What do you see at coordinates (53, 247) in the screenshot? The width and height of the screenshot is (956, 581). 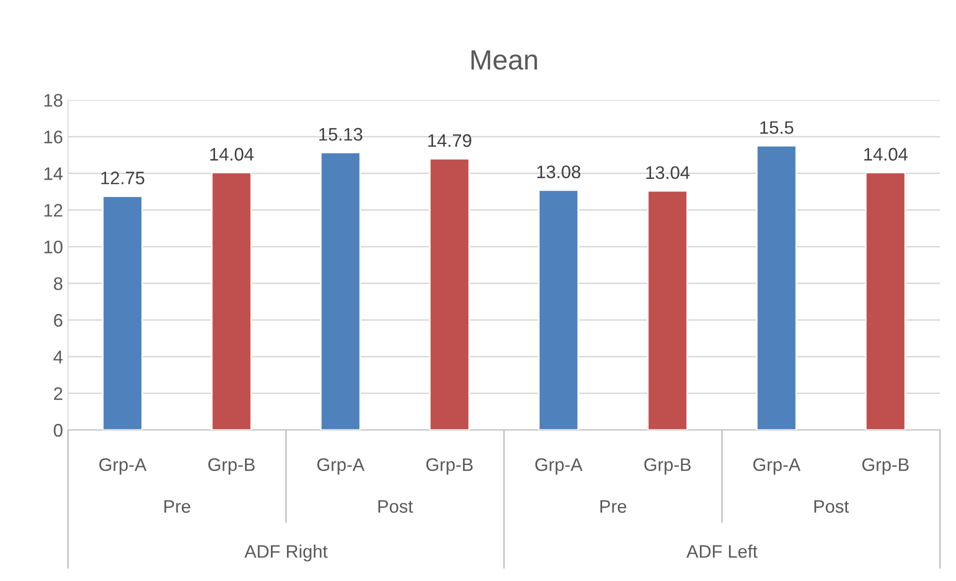 I see `y-tick-label: 10` at bounding box center [53, 247].